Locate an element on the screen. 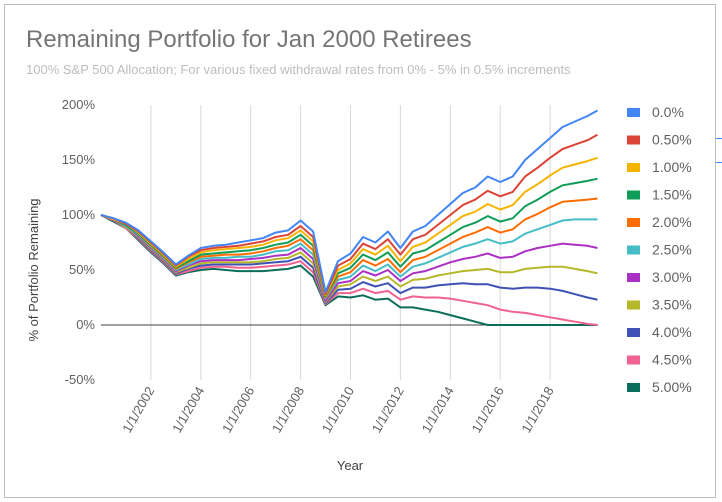 This screenshot has height=502, width=722. y-axis-title: % of Portfolio Remaining is located at coordinates (33, 269).